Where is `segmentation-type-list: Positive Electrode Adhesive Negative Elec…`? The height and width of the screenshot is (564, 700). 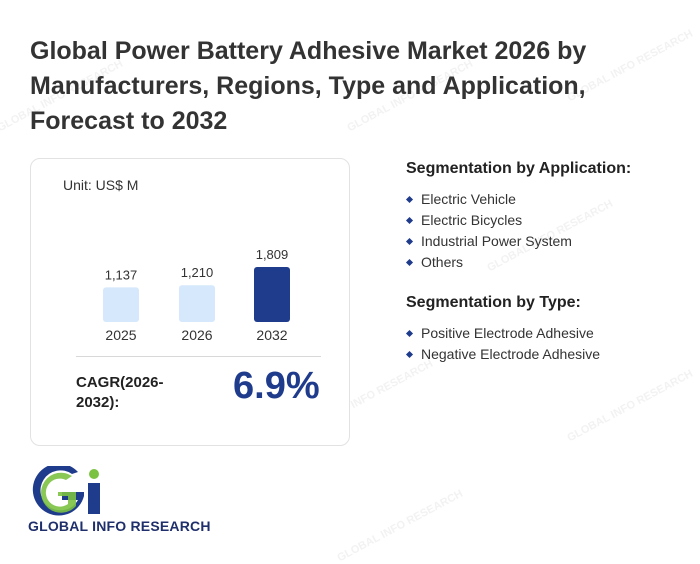
segmentation-type-list: Positive Electrode Adhesive Negative Elec… is located at coordinates (502, 344).